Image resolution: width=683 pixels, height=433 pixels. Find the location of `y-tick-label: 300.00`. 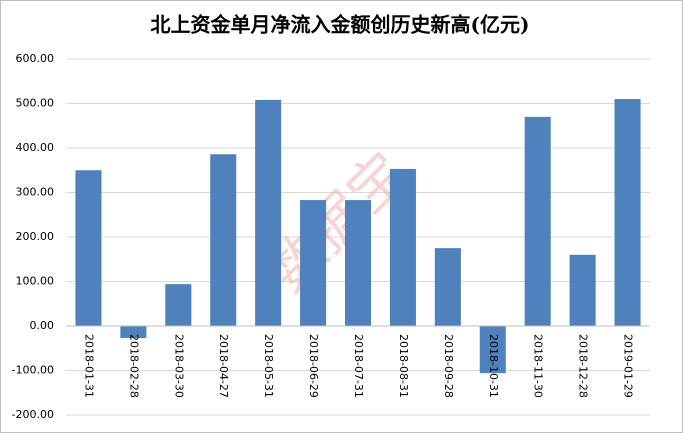

y-tick-label: 300.00 is located at coordinates (35, 192).